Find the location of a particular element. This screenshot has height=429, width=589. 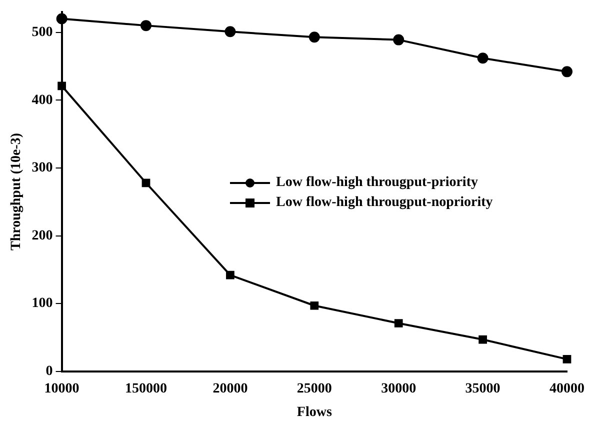

x-tick-label: 40000 is located at coordinates (567, 388).